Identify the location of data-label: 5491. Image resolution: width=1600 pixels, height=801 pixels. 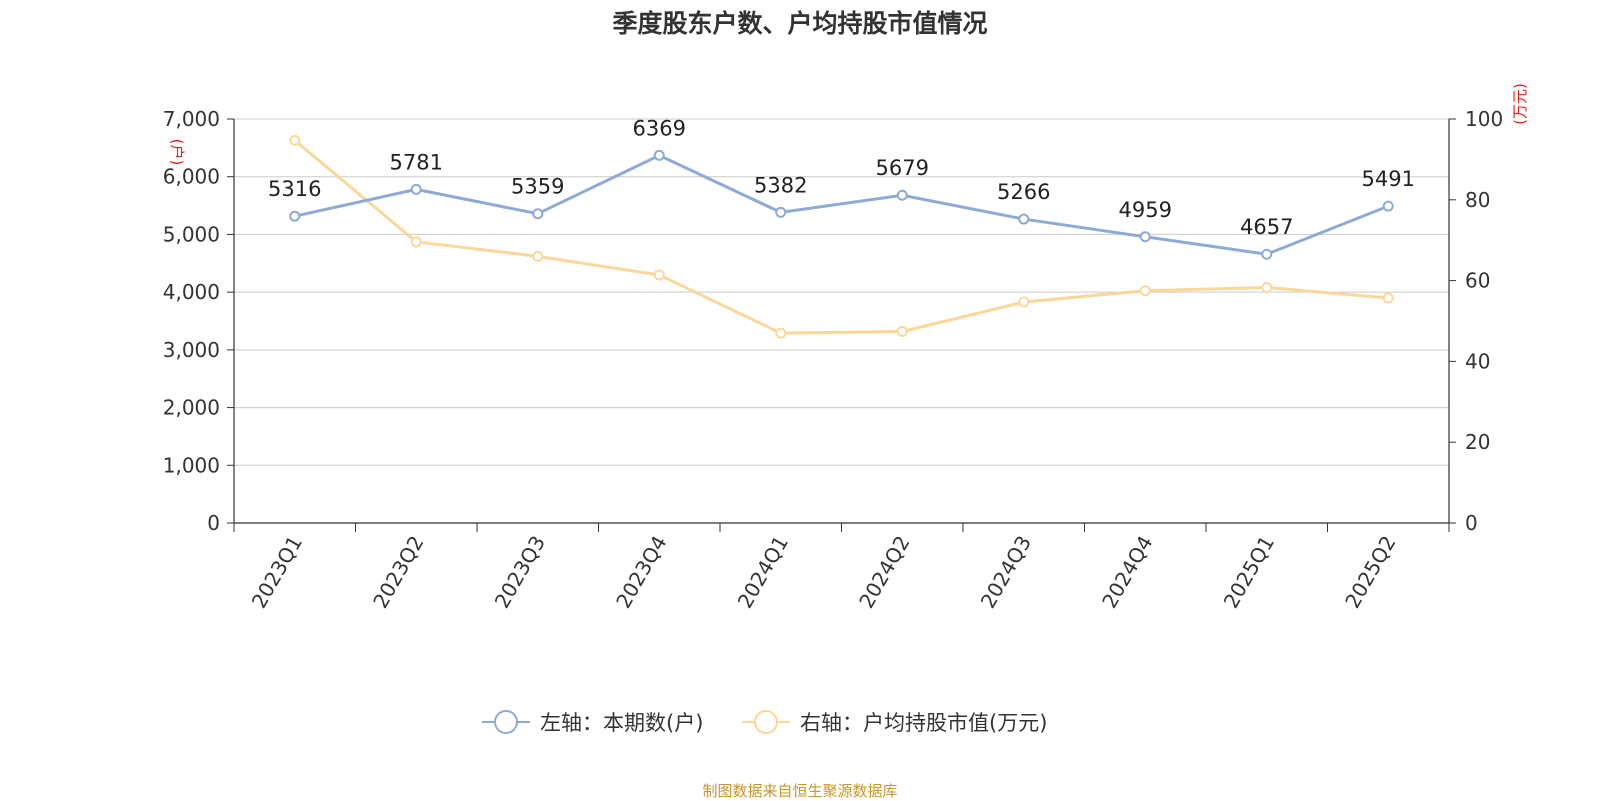
(1388, 179).